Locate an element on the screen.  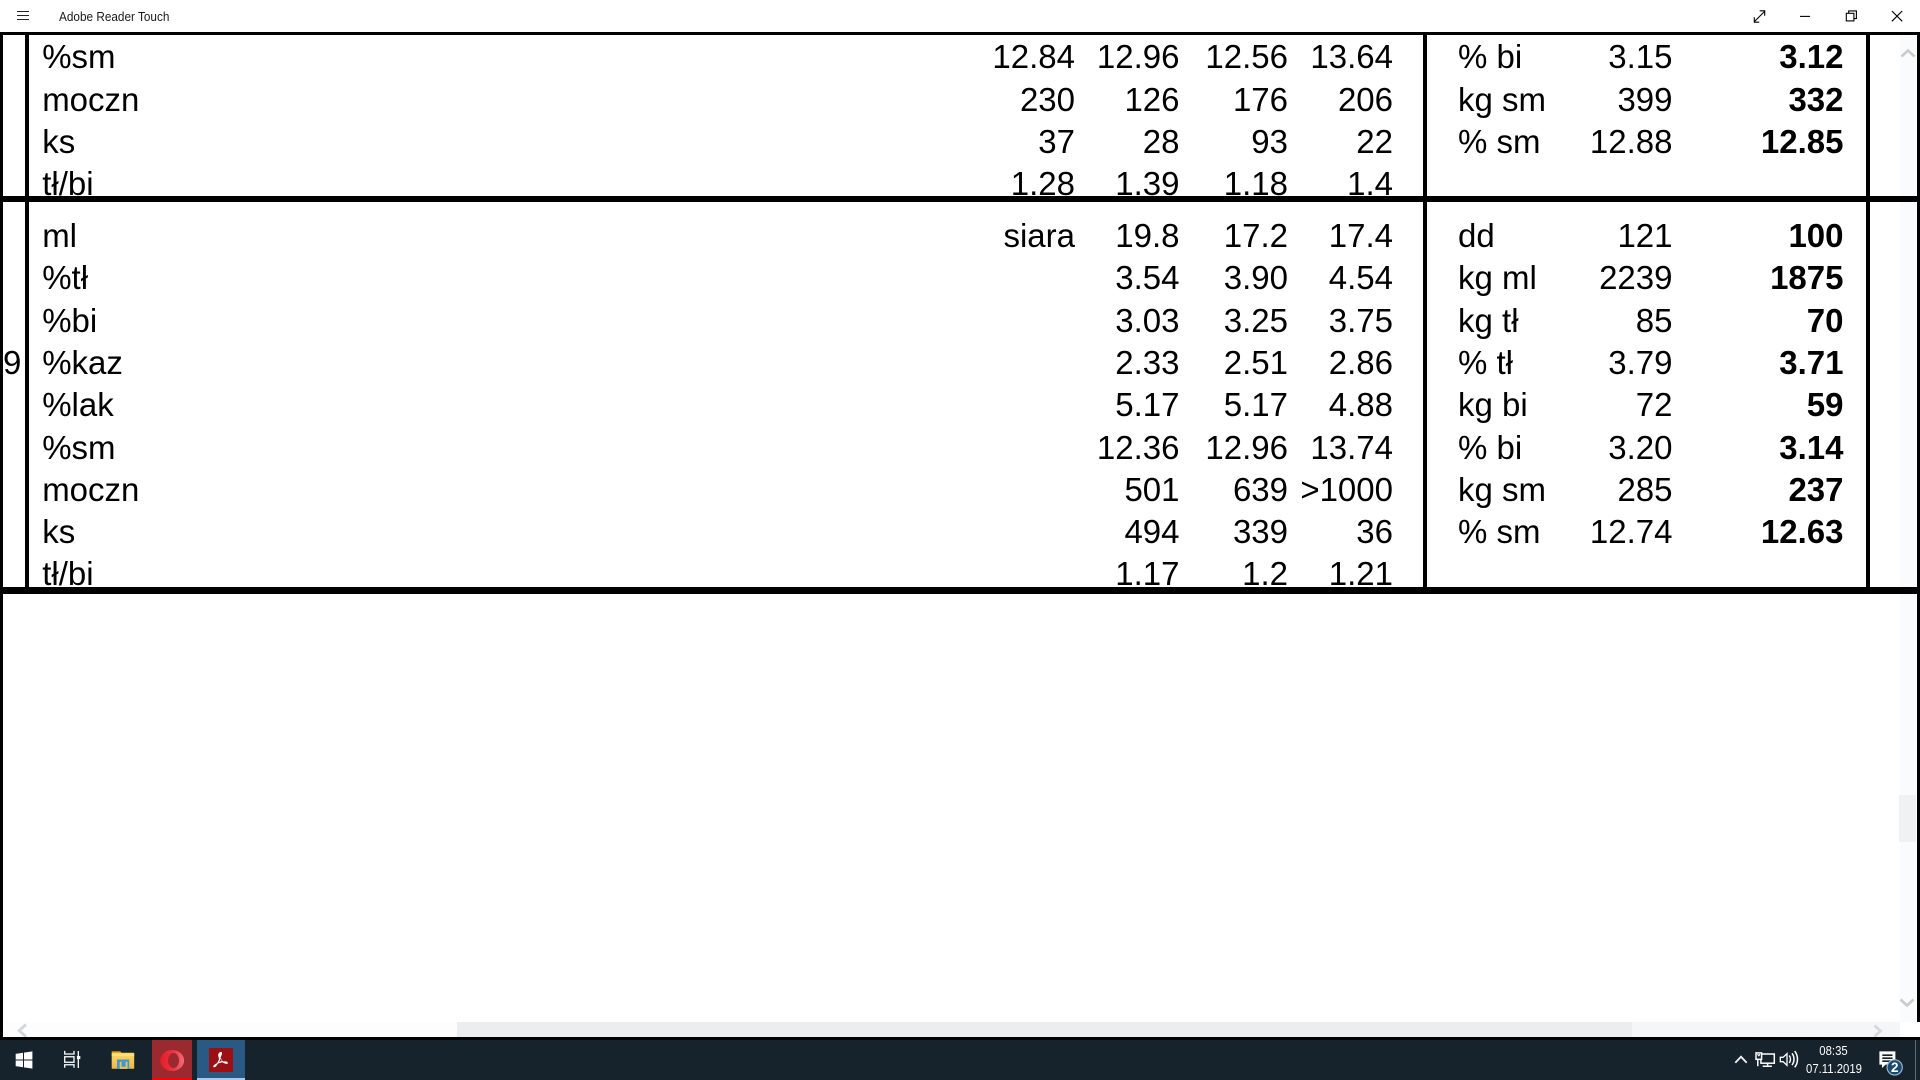
svg-text: 2 is located at coordinates (1895, 1067).